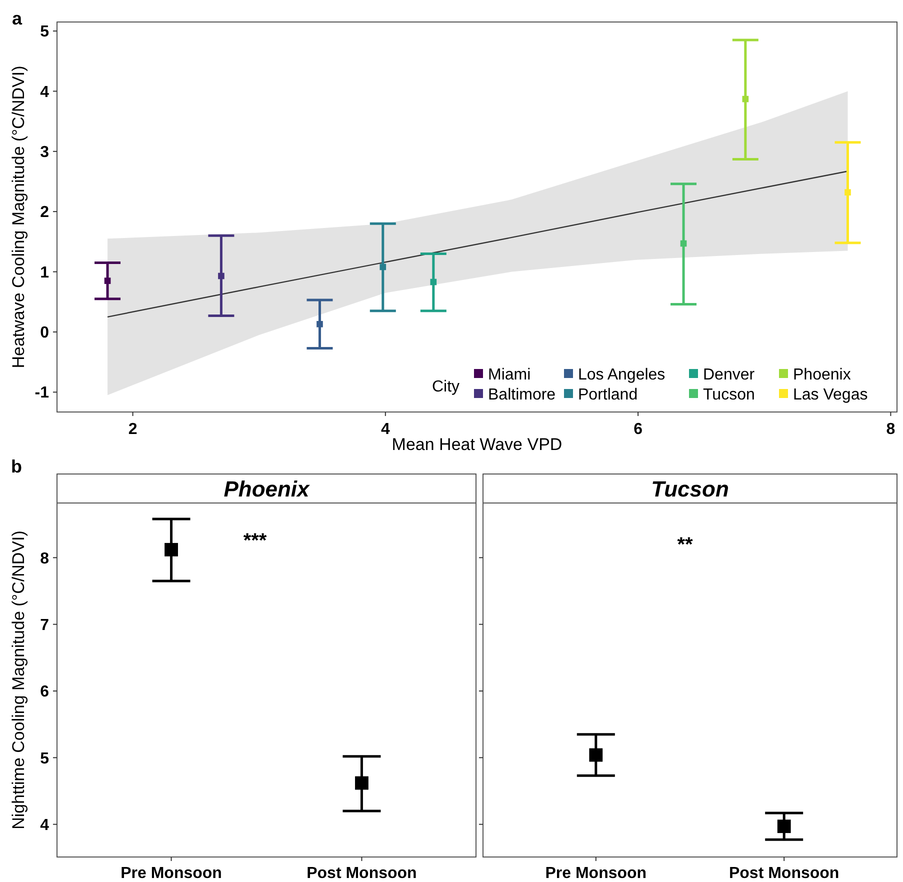 The width and height of the screenshot is (903, 882). I want to click on y-tick-label: 0, so click(45, 333).